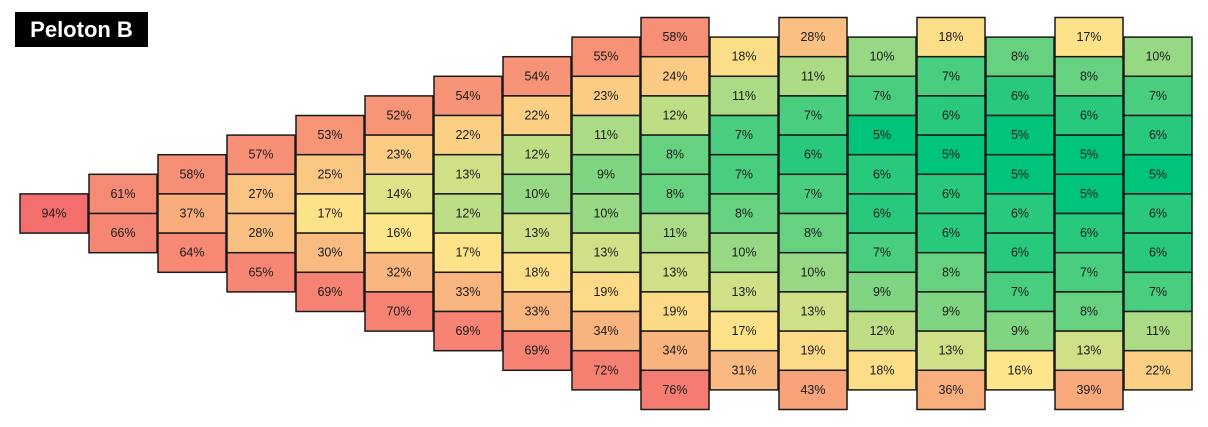  What do you see at coordinates (881, 370) in the screenshot?
I see `heatmap-cell-label: 18%` at bounding box center [881, 370].